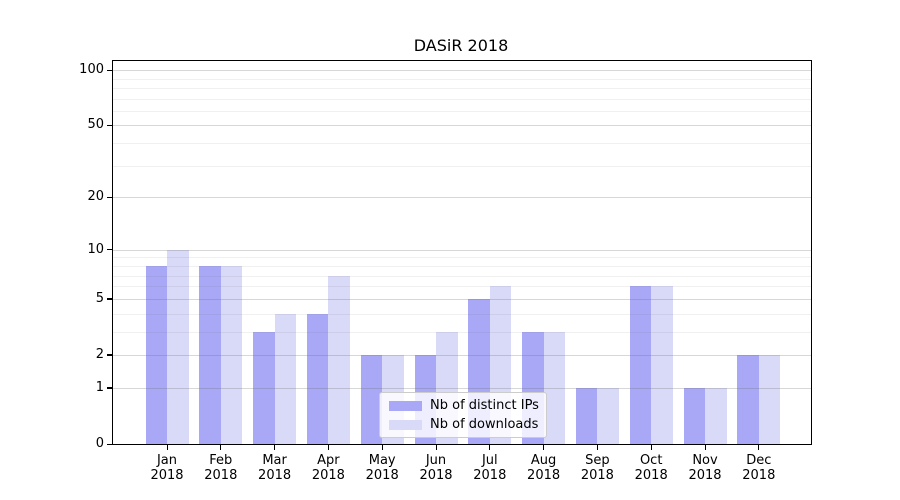  I want to click on x-label-month: Oct, so click(651, 460).